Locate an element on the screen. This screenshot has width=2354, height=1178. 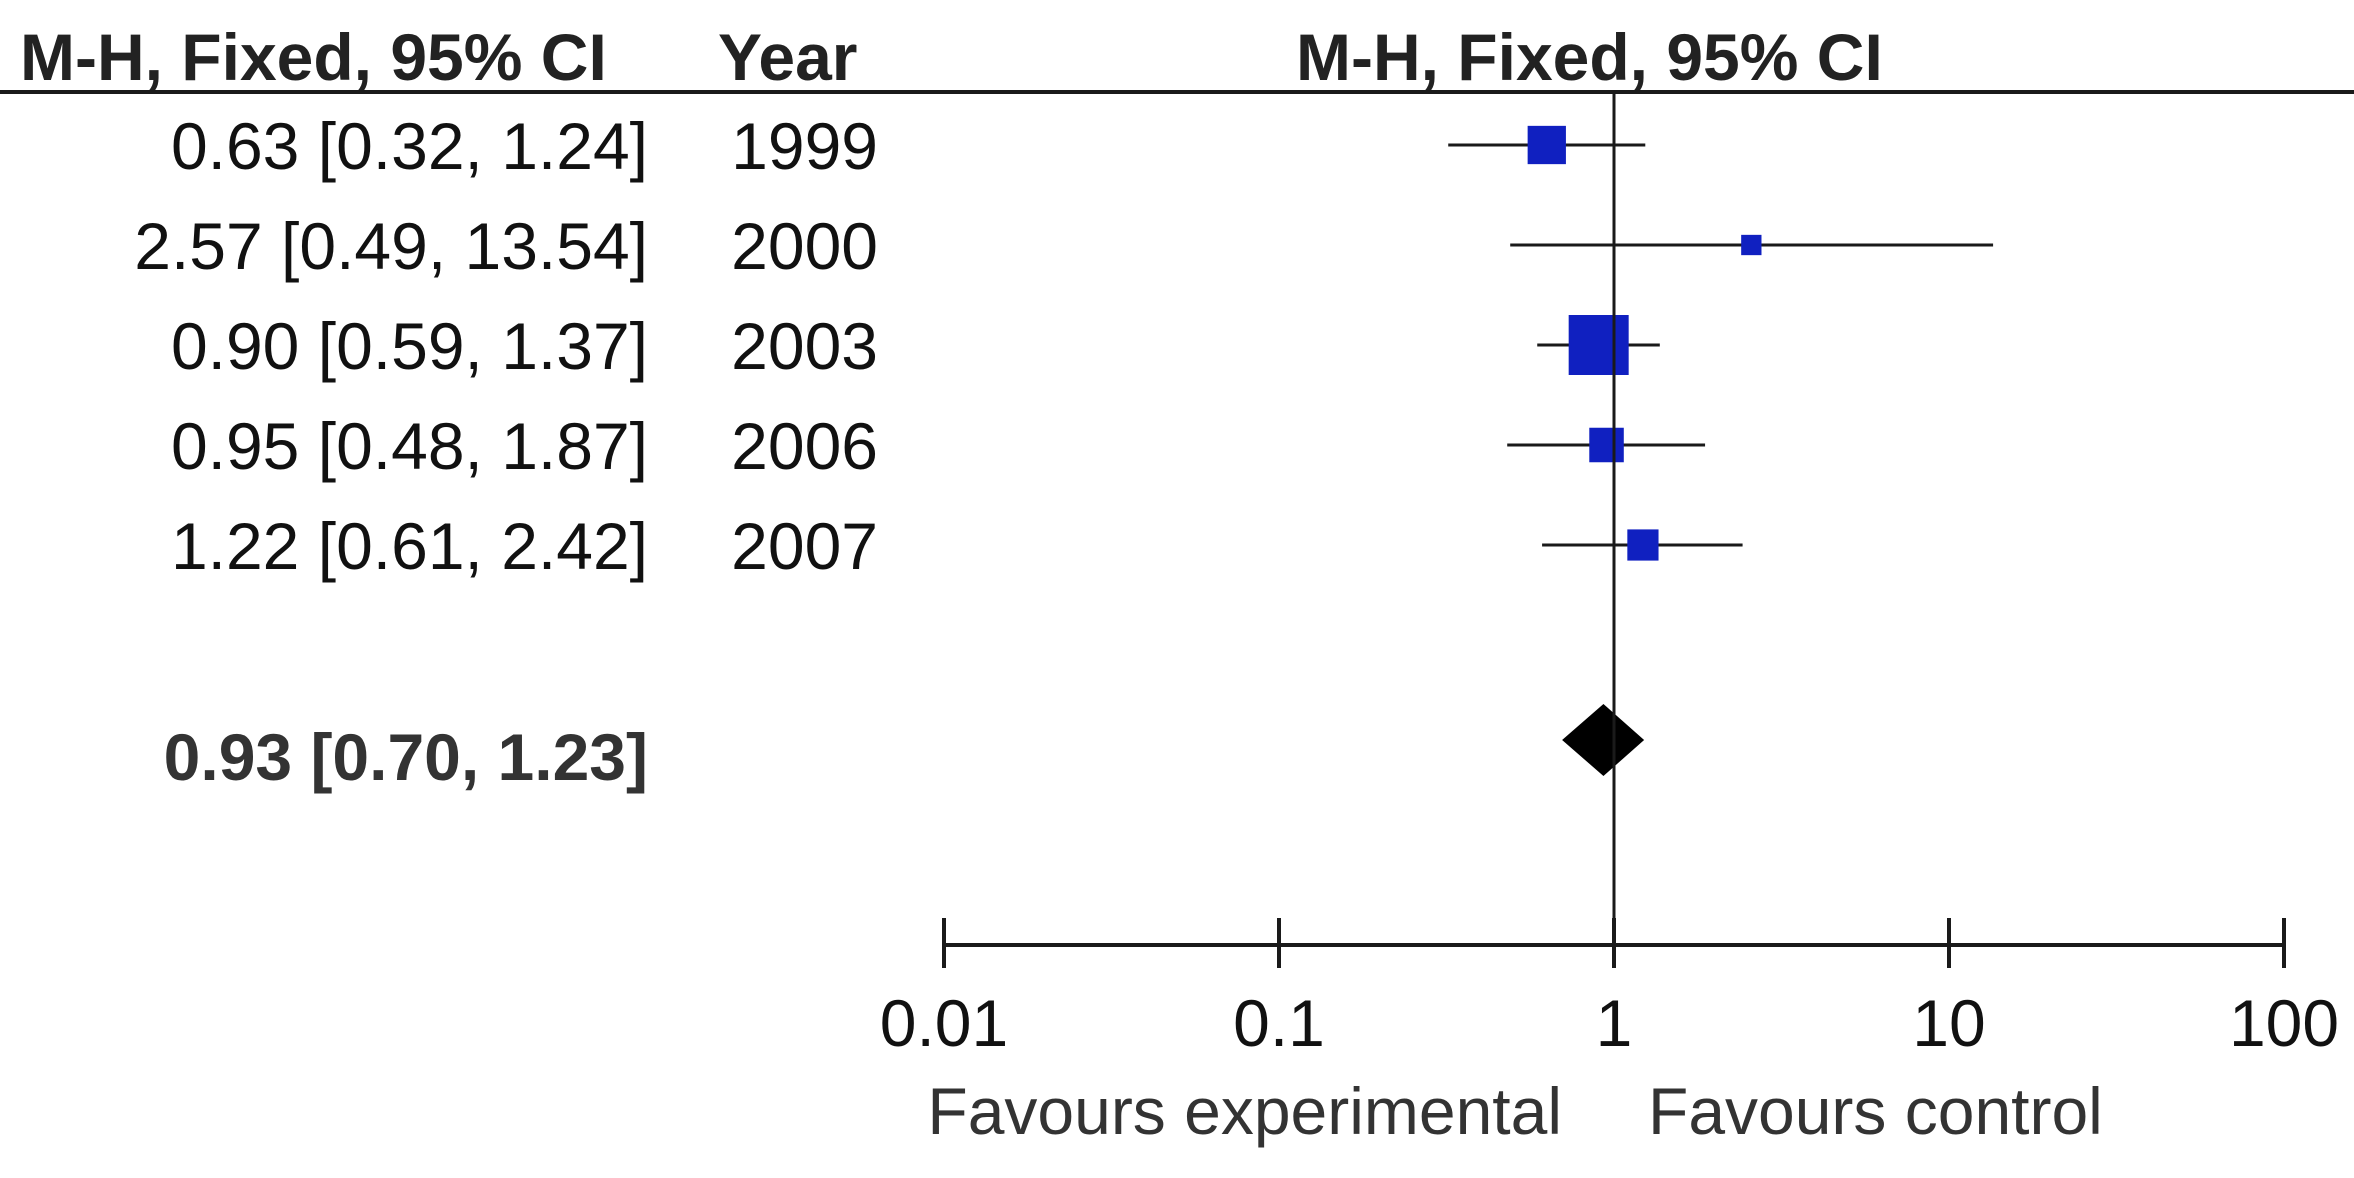
axis-tick-label: 0.01 is located at coordinates (944, 1023).